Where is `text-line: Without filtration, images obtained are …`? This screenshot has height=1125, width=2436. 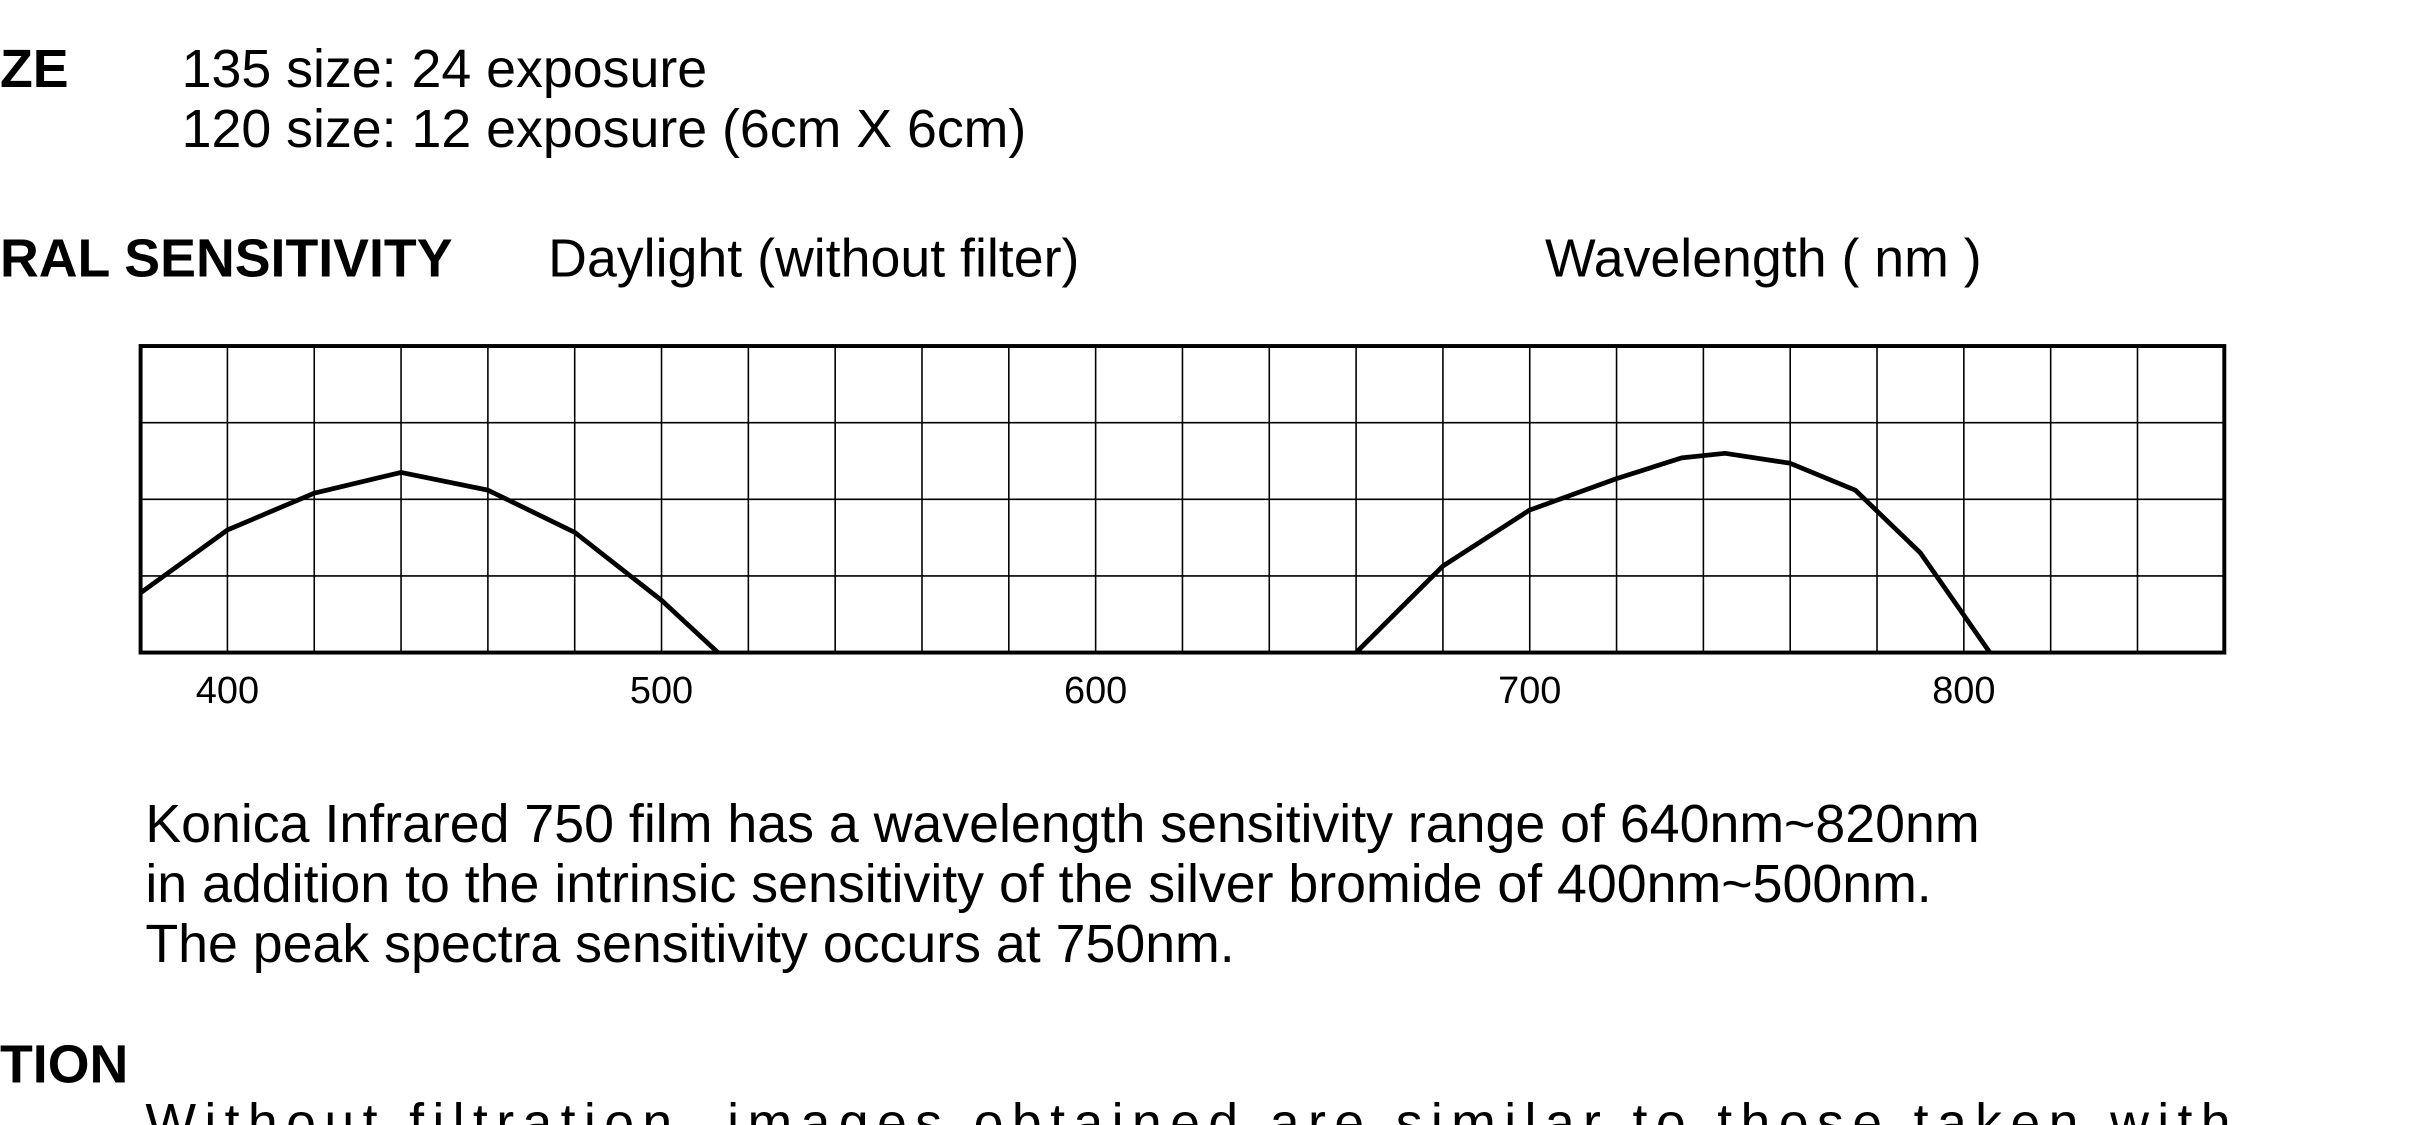
text-line: Without filtration, images obtained are … is located at coordinates (1187, 1109).